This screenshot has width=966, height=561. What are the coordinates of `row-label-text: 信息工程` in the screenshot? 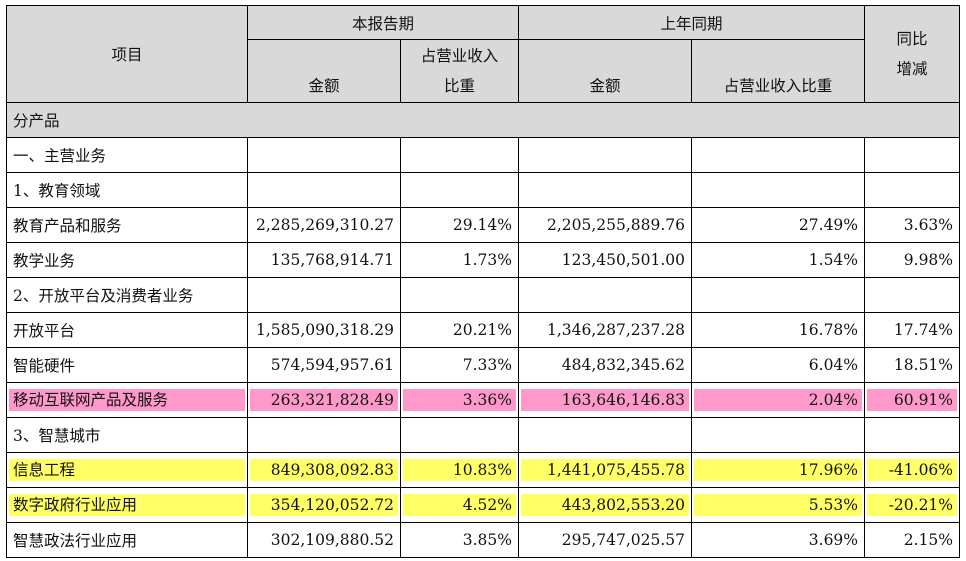 It's located at (127, 470).